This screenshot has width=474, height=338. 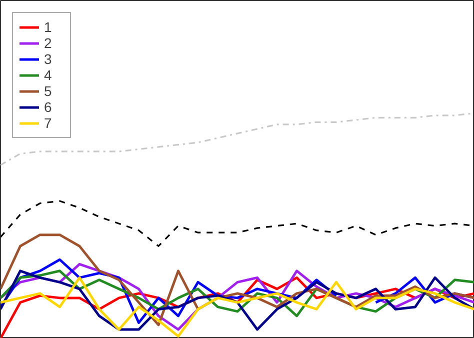 I want to click on legend-label: 7, so click(x=48, y=123).